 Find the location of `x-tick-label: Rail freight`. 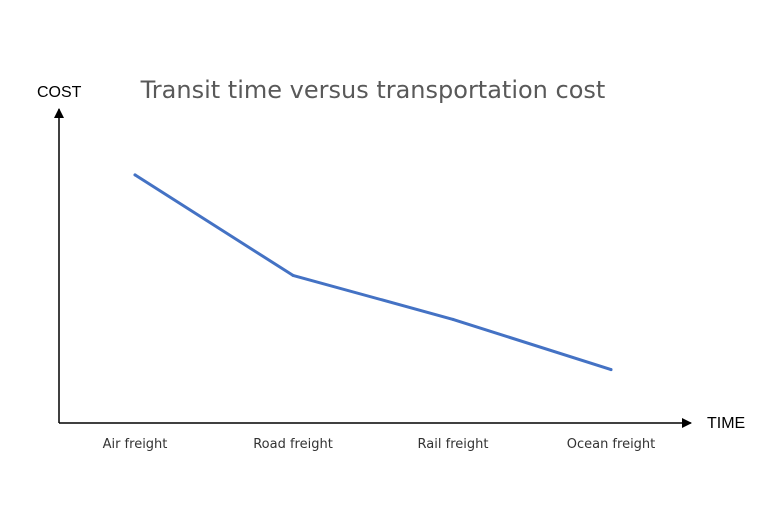

x-tick-label: Rail freight is located at coordinates (453, 444).